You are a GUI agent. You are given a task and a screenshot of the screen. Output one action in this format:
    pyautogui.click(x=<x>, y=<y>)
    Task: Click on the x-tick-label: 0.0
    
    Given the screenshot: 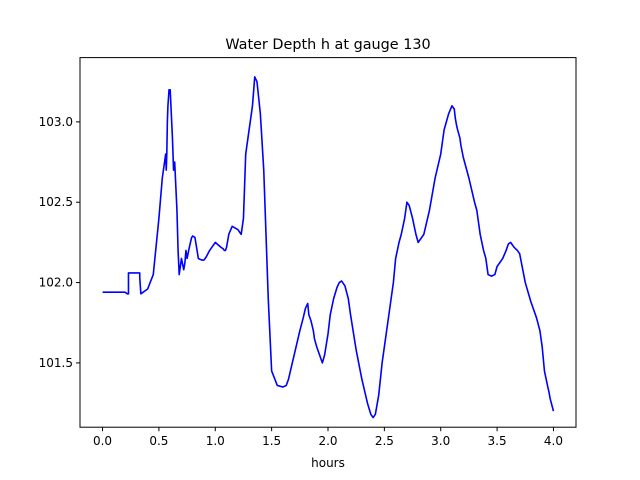 What is the action you would take?
    pyautogui.click(x=102, y=441)
    